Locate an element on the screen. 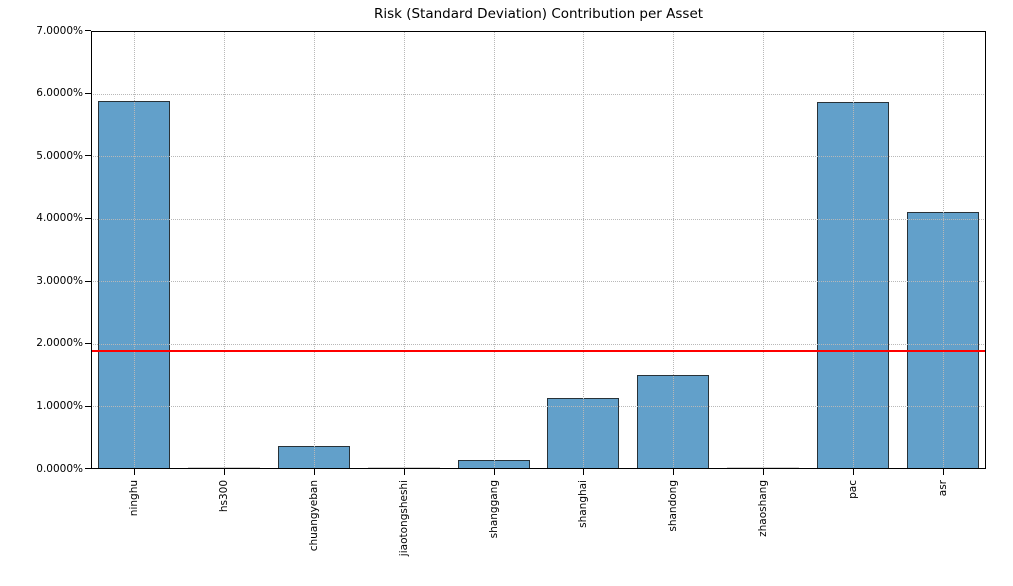 The width and height of the screenshot is (1013, 586). y-tick-label: 1.0000% is located at coordinates (59, 405).